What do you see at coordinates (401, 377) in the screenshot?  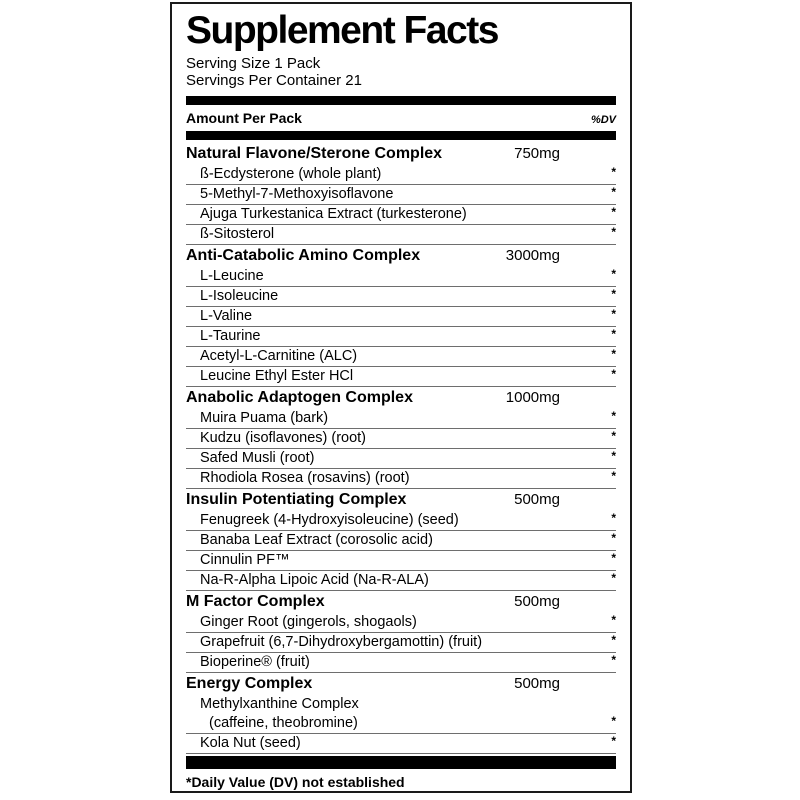 I see `ingredient-row: Leucine Ethyl Ester HCl *` at bounding box center [401, 377].